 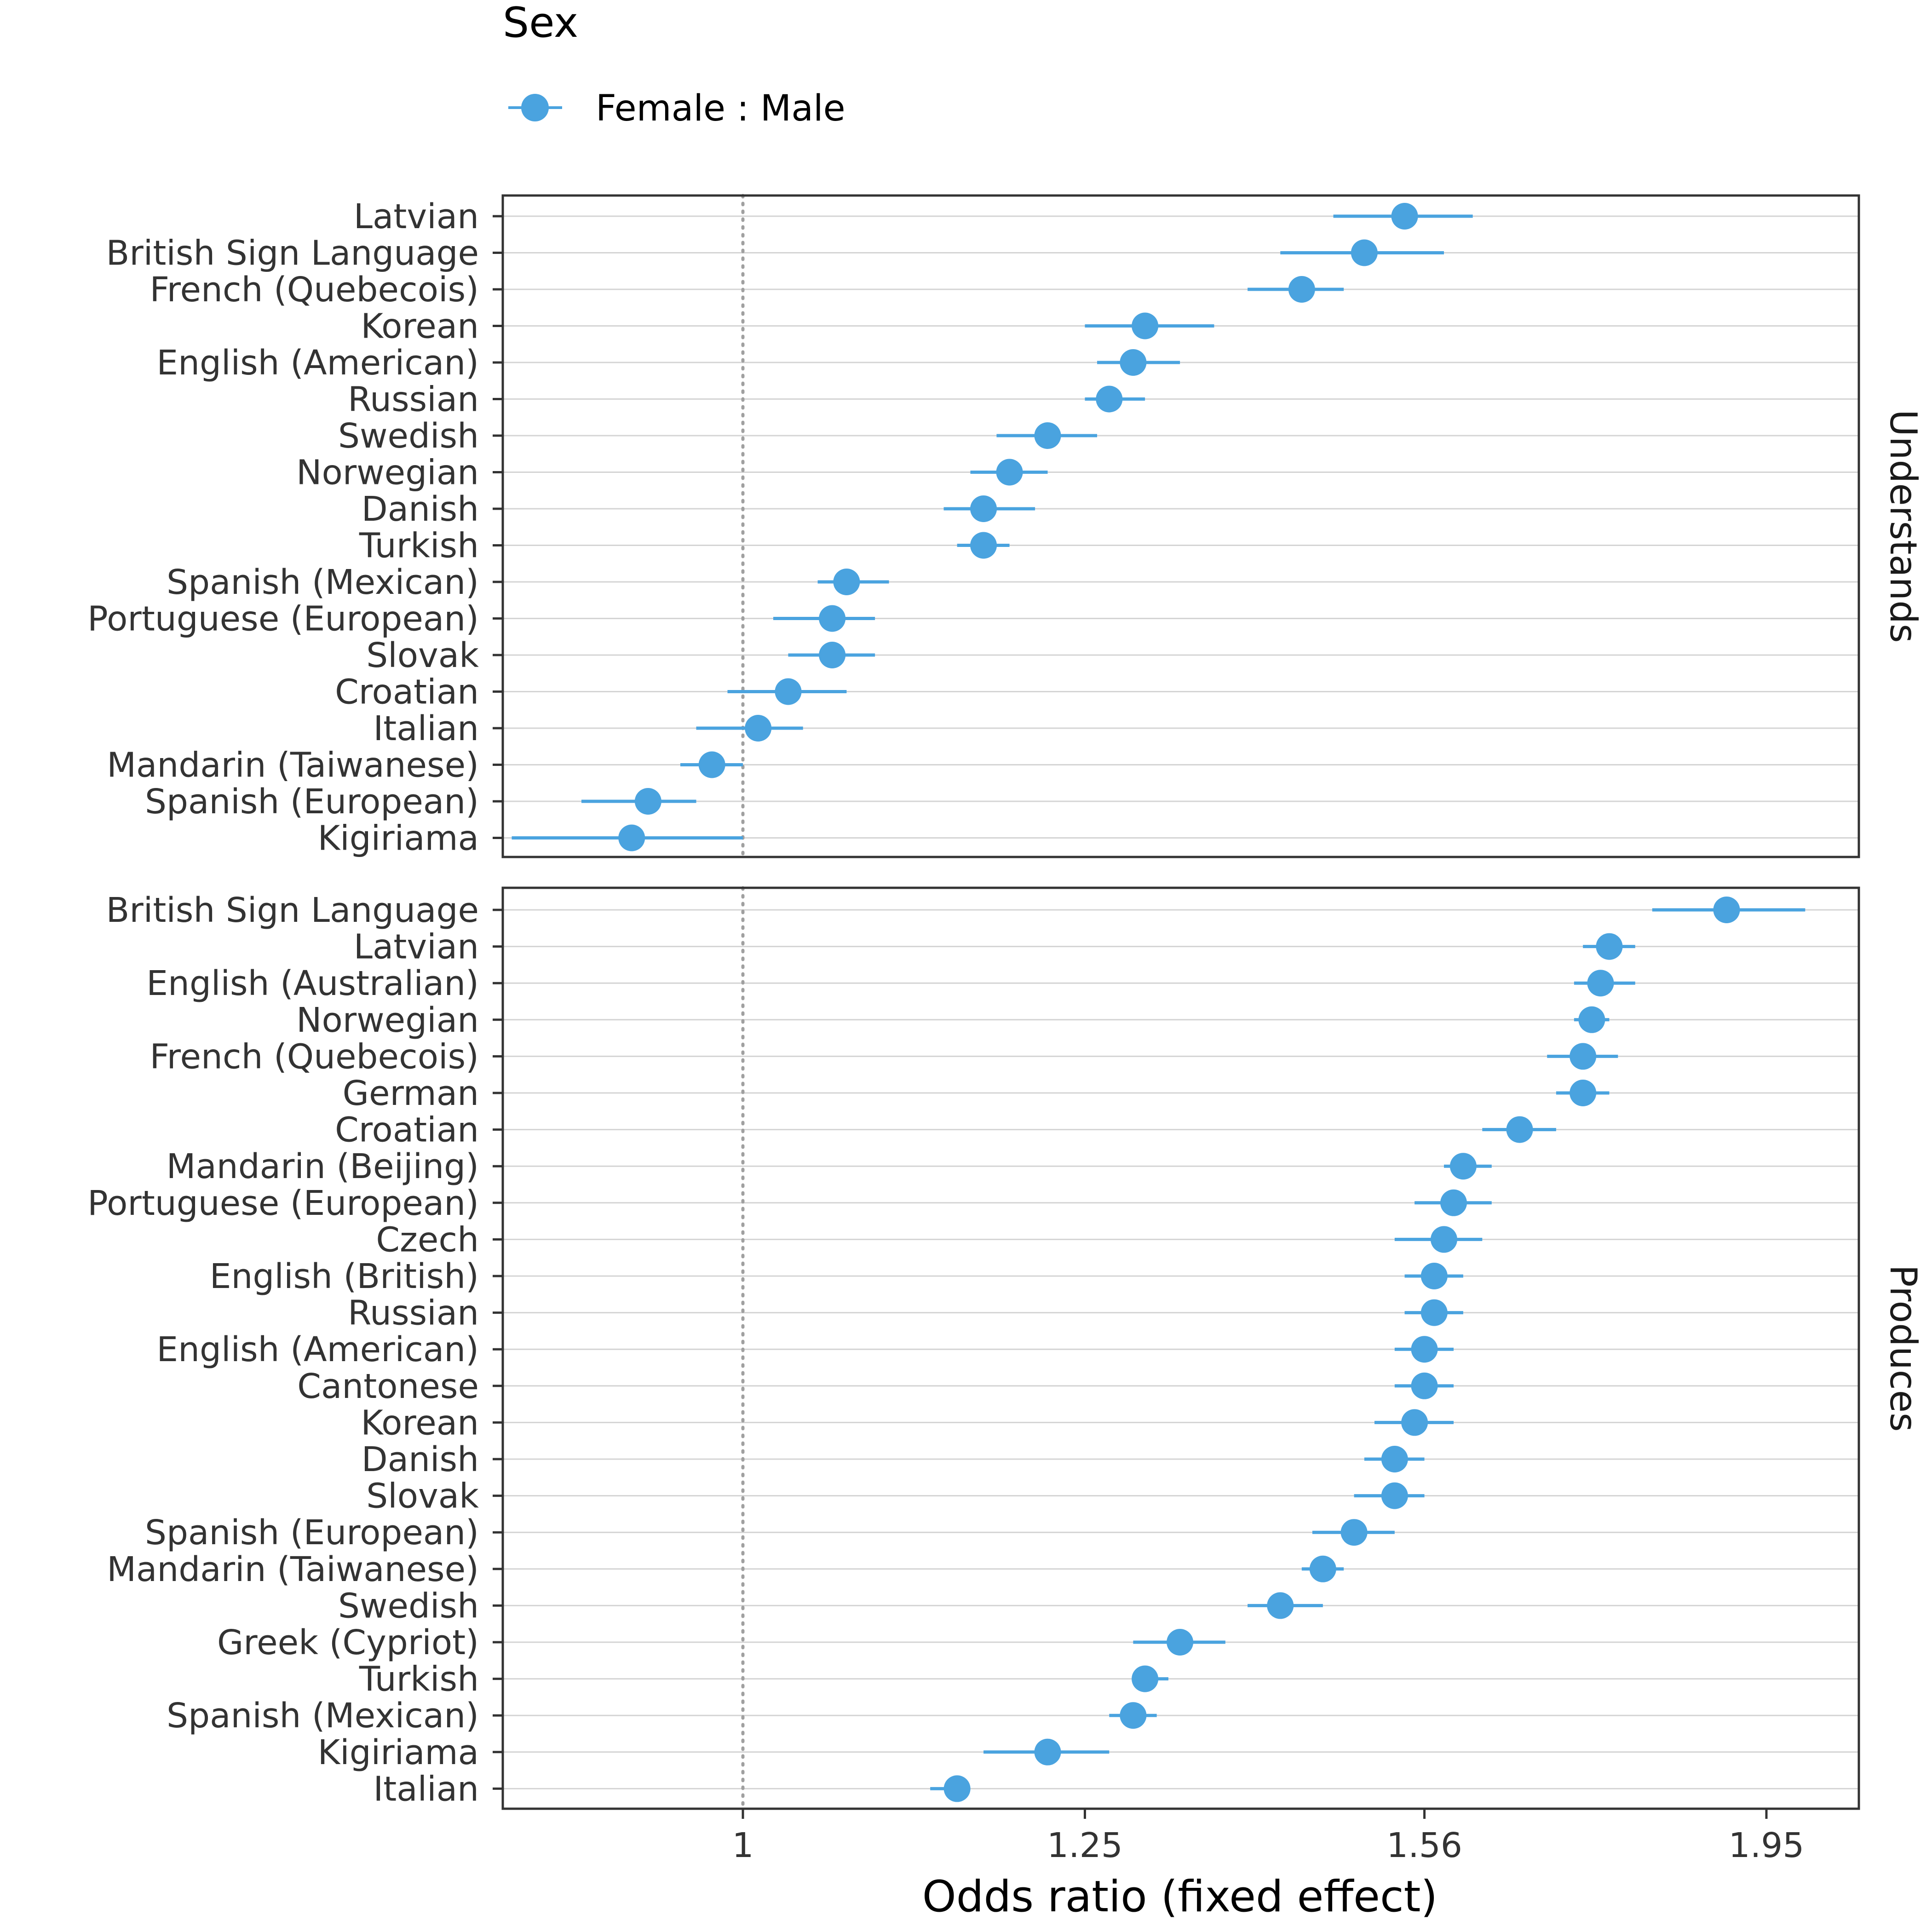 I want to click on y-tick-label: Mandarin (Beijing), so click(x=323, y=1166).